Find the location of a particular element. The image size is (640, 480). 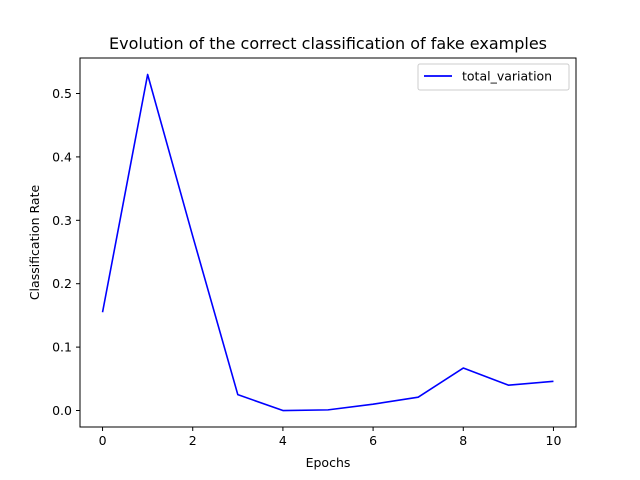

x-tick-label: 6 is located at coordinates (373, 440).